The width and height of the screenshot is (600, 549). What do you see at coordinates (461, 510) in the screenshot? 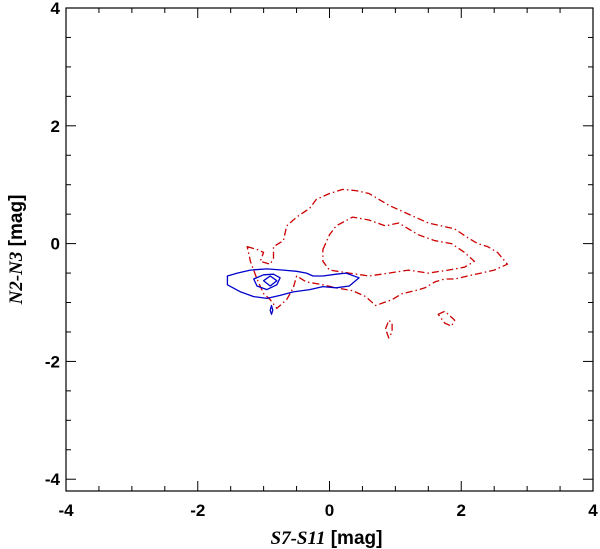
I see `x-tick-label: 2` at bounding box center [461, 510].